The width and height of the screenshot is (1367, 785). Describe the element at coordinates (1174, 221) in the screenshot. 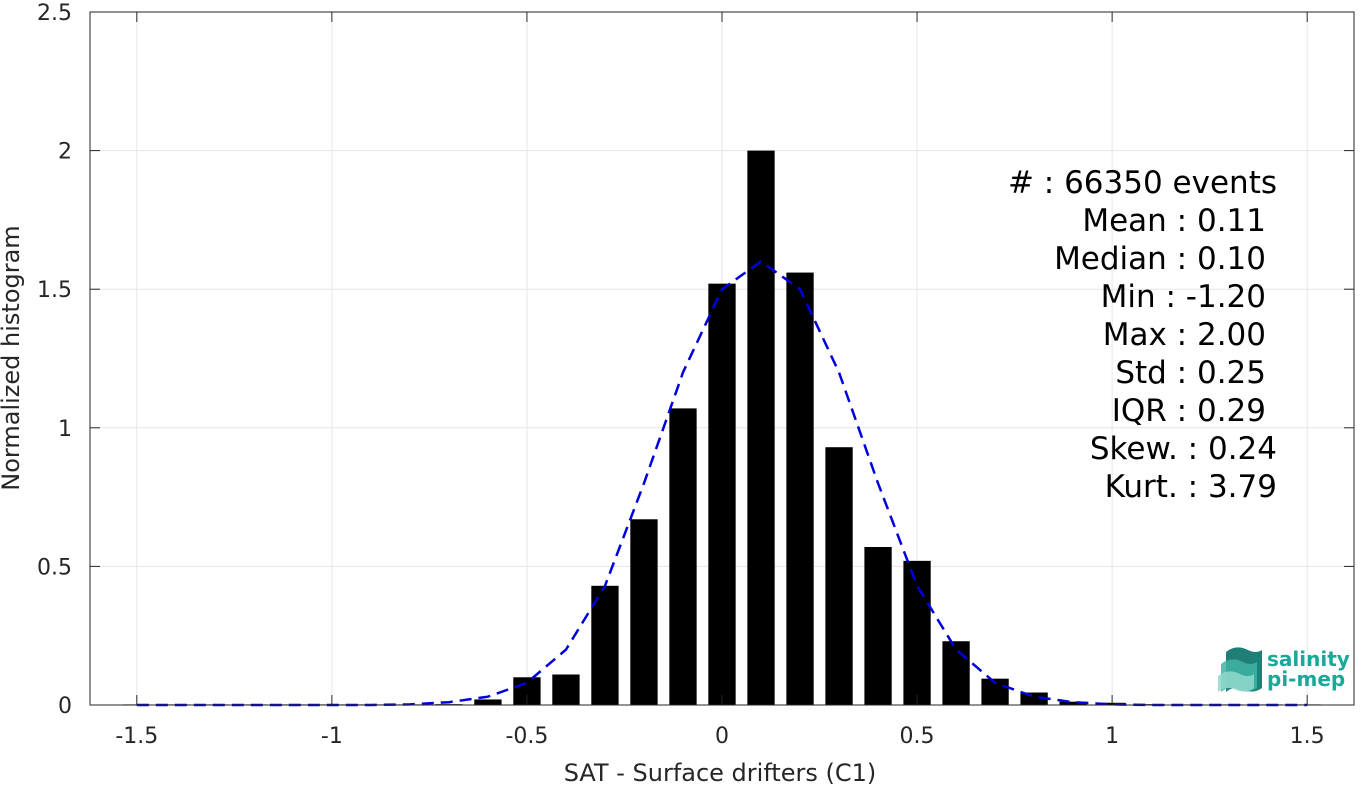

I see `stat-mean: Mean : 0.11` at that location.